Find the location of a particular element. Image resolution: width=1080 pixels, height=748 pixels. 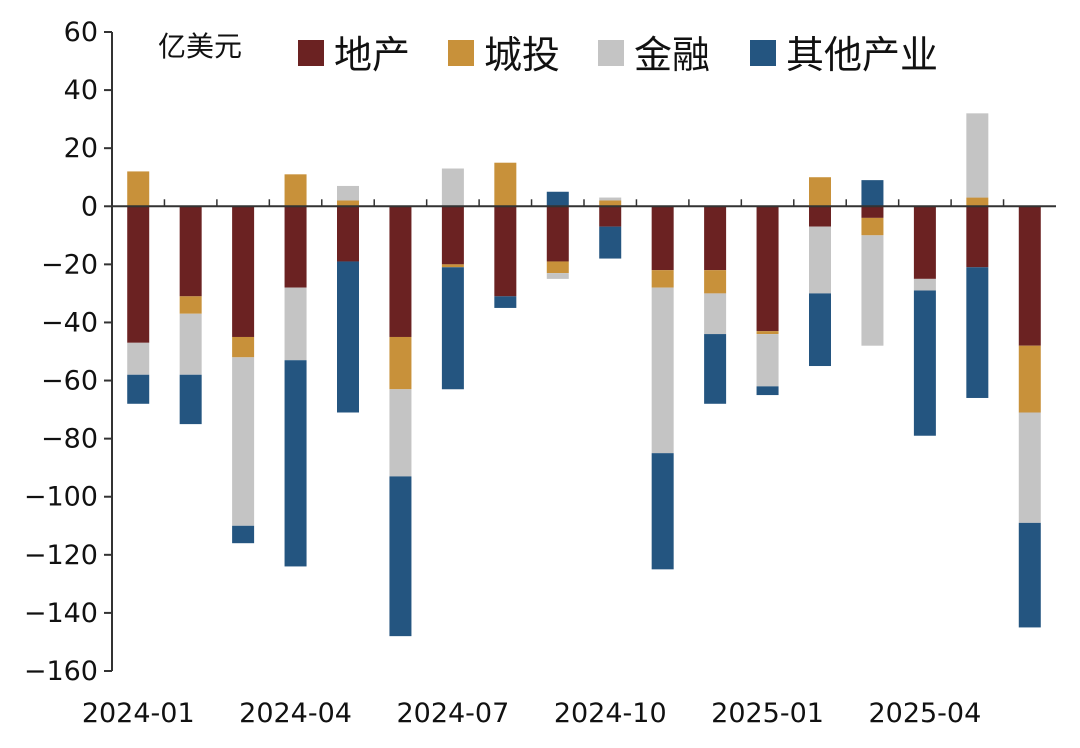

unit-label: 亿美元 is located at coordinates (200, 46).